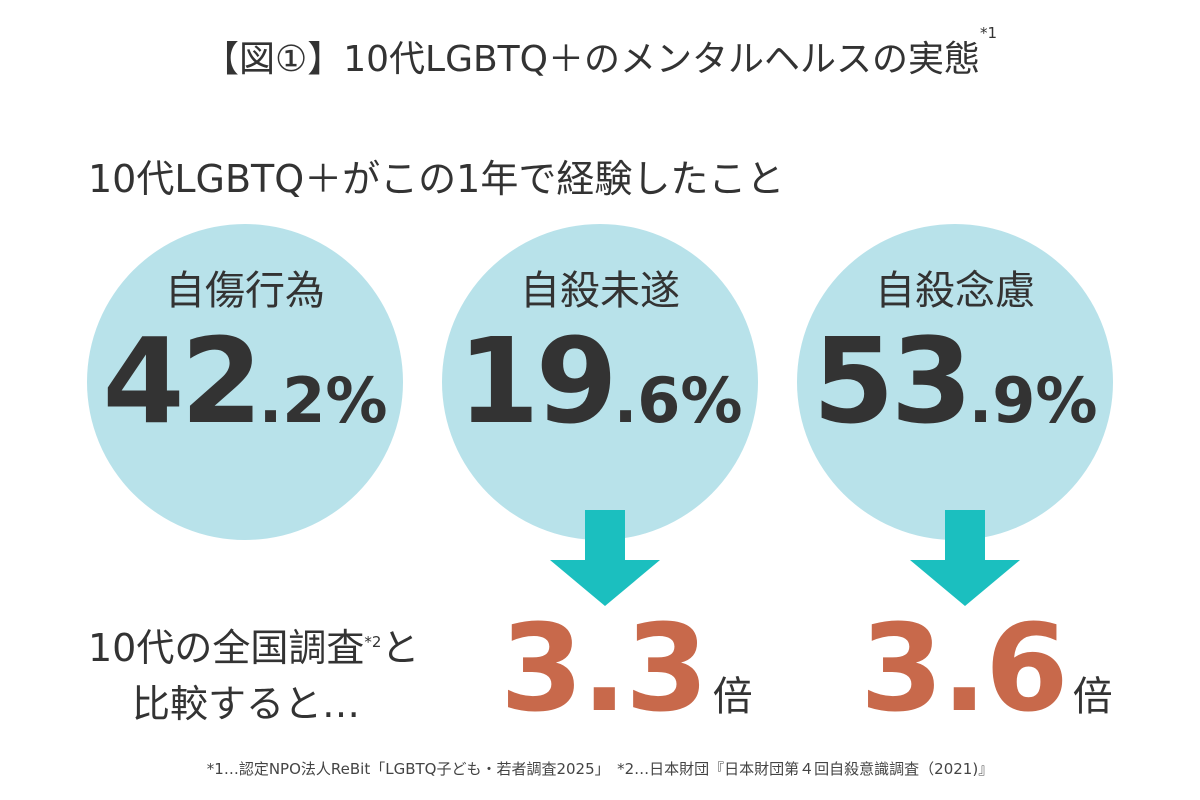 The height and width of the screenshot is (800, 1200). Describe the element at coordinates (989, 33) in the screenshot. I see `footnote-ref: *1` at that location.